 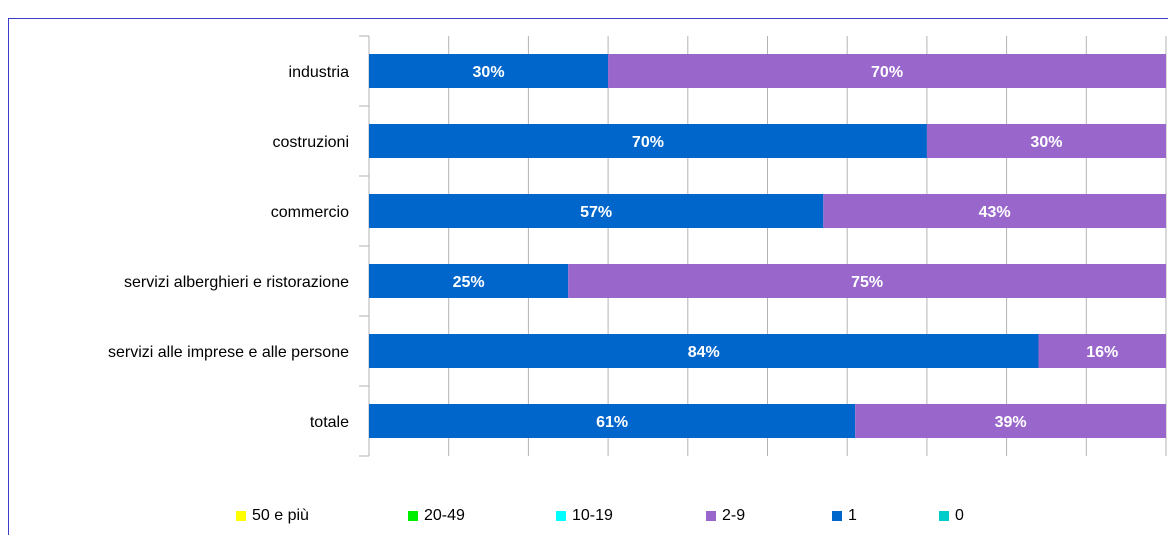 I want to click on legend: 50 e più 20-49 10-19 2-9 1 0, so click(x=584, y=519).